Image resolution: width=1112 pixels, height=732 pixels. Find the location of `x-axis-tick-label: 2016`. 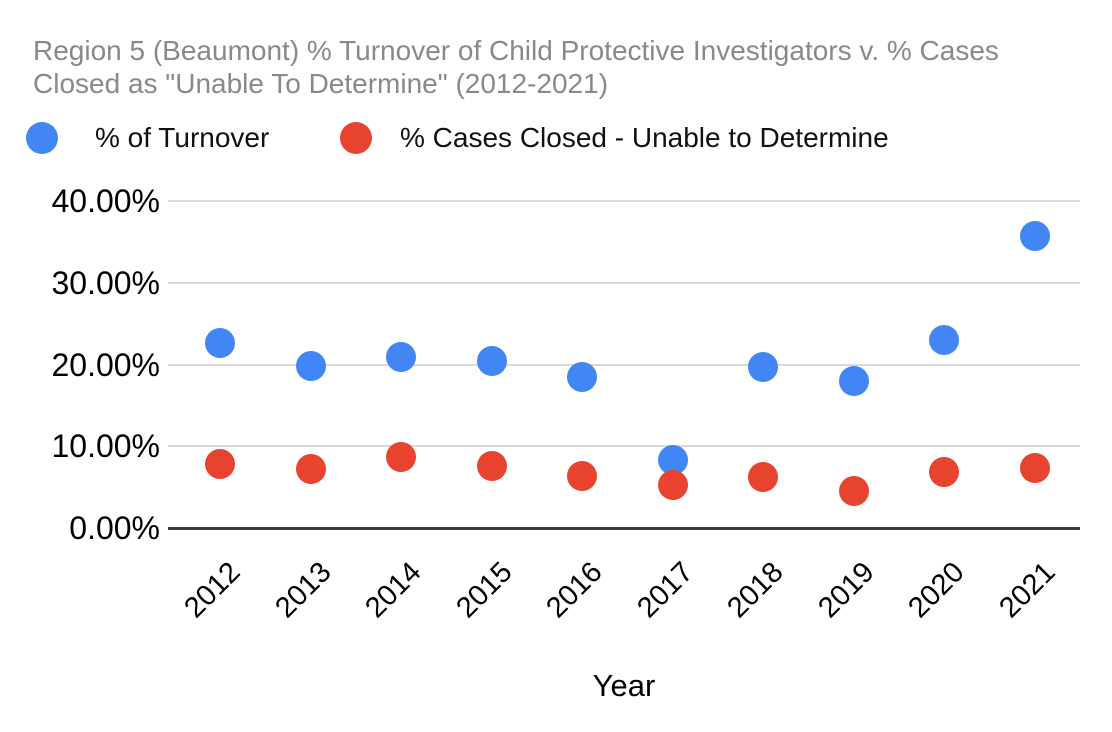

x-axis-tick-label: 2016 is located at coordinates (574, 590).